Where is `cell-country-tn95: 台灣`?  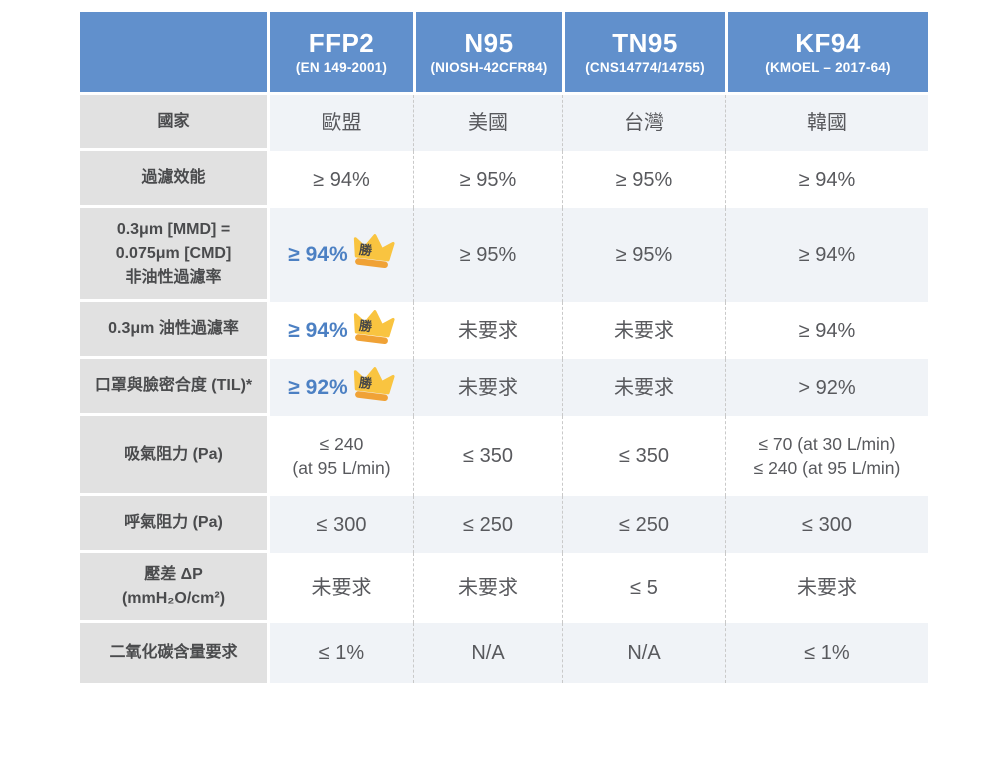 cell-country-tn95: 台灣 is located at coordinates (643, 123).